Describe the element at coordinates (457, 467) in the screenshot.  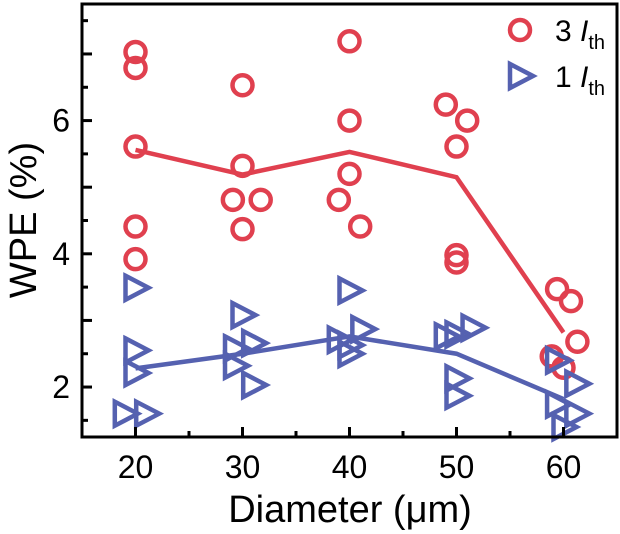
I see `x-tick-label: 50` at that location.